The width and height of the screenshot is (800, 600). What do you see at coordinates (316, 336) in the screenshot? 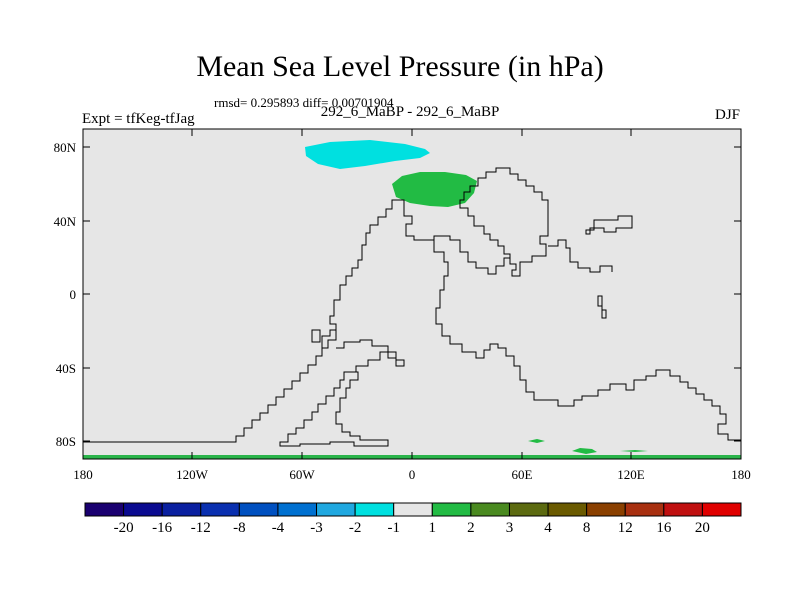
I see `coastline-greenland-edge` at bounding box center [316, 336].